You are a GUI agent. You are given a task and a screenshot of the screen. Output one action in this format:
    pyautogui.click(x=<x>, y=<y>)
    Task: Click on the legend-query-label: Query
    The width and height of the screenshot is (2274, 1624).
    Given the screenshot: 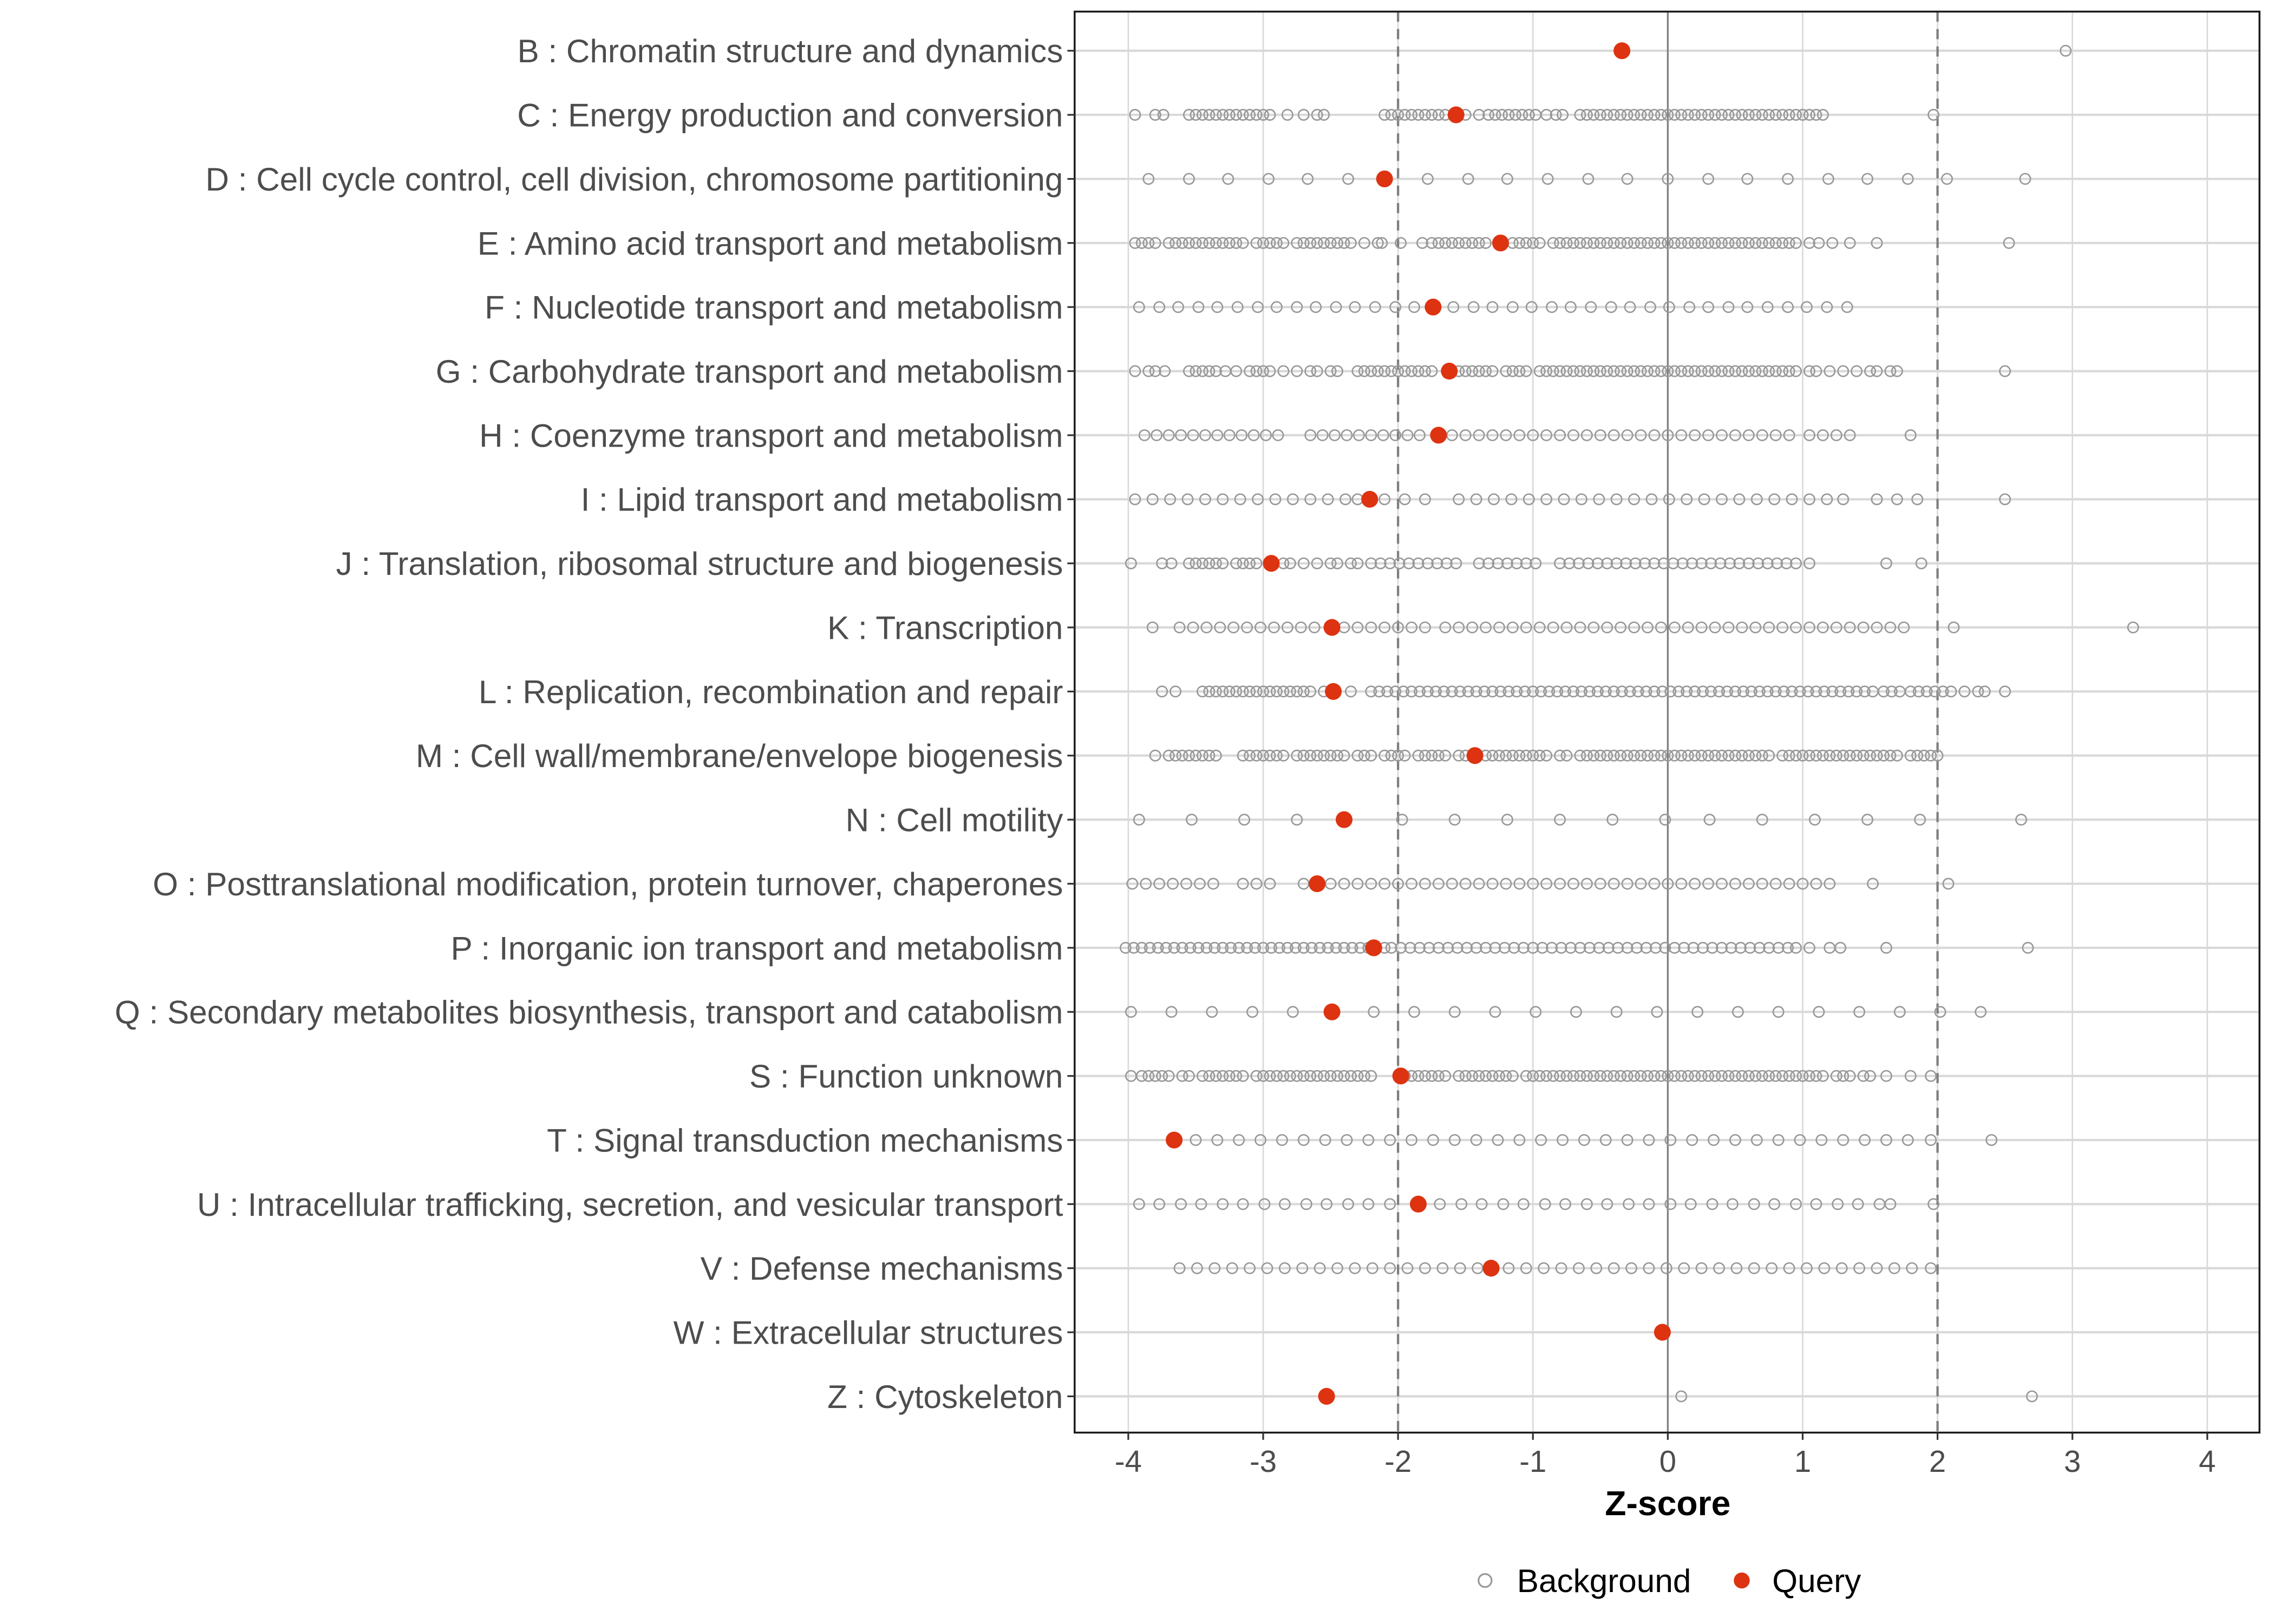 What is the action you would take?
    pyautogui.click(x=1817, y=1580)
    